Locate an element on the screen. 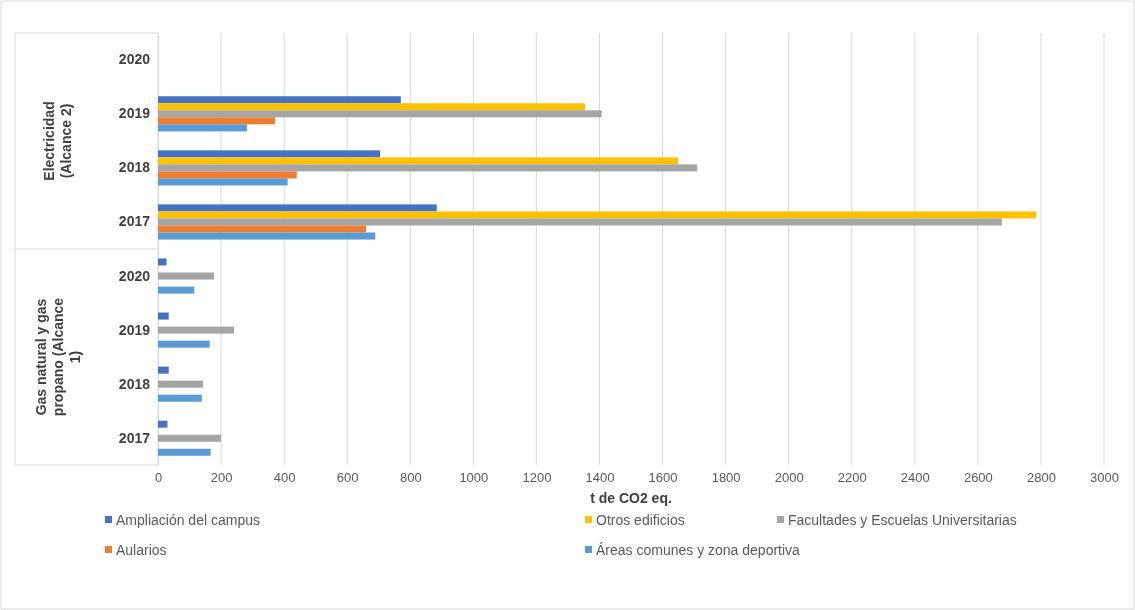 The image size is (1135, 610). x-tick-label: 600 is located at coordinates (347, 478).